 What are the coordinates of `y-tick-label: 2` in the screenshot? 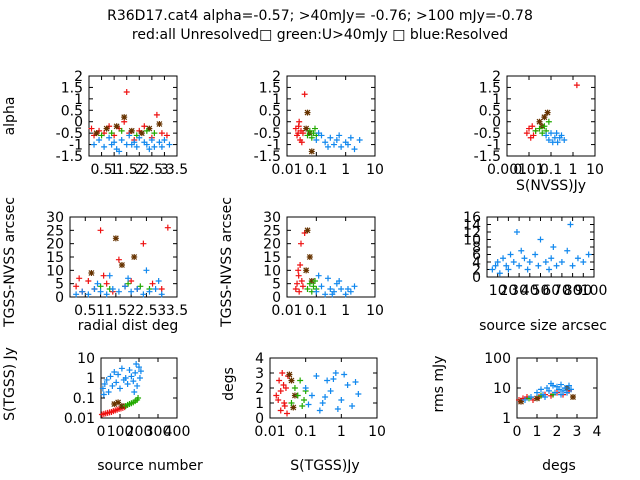 It's located at (496, 77).